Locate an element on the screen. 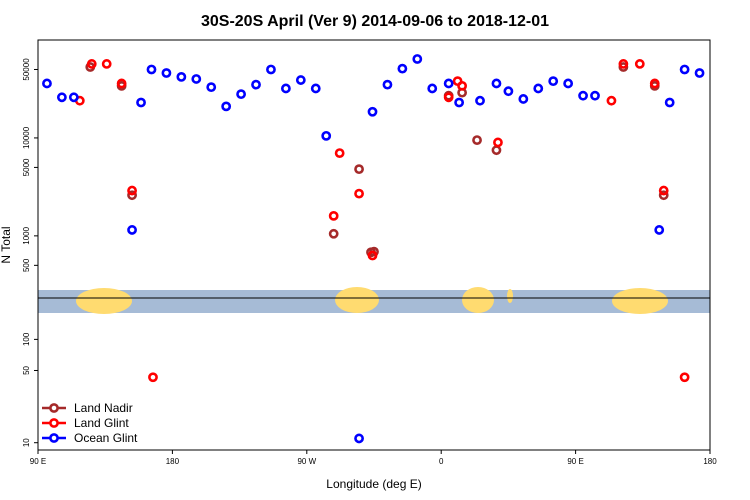  y-axis-label: N Total is located at coordinates (6, 244).